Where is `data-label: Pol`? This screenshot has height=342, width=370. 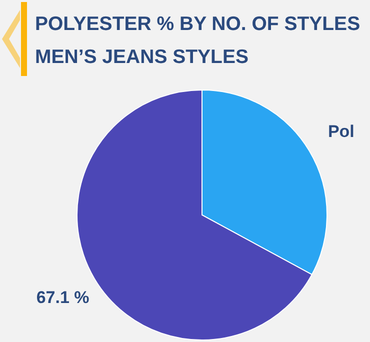 data-label: Pol is located at coordinates (341, 132).